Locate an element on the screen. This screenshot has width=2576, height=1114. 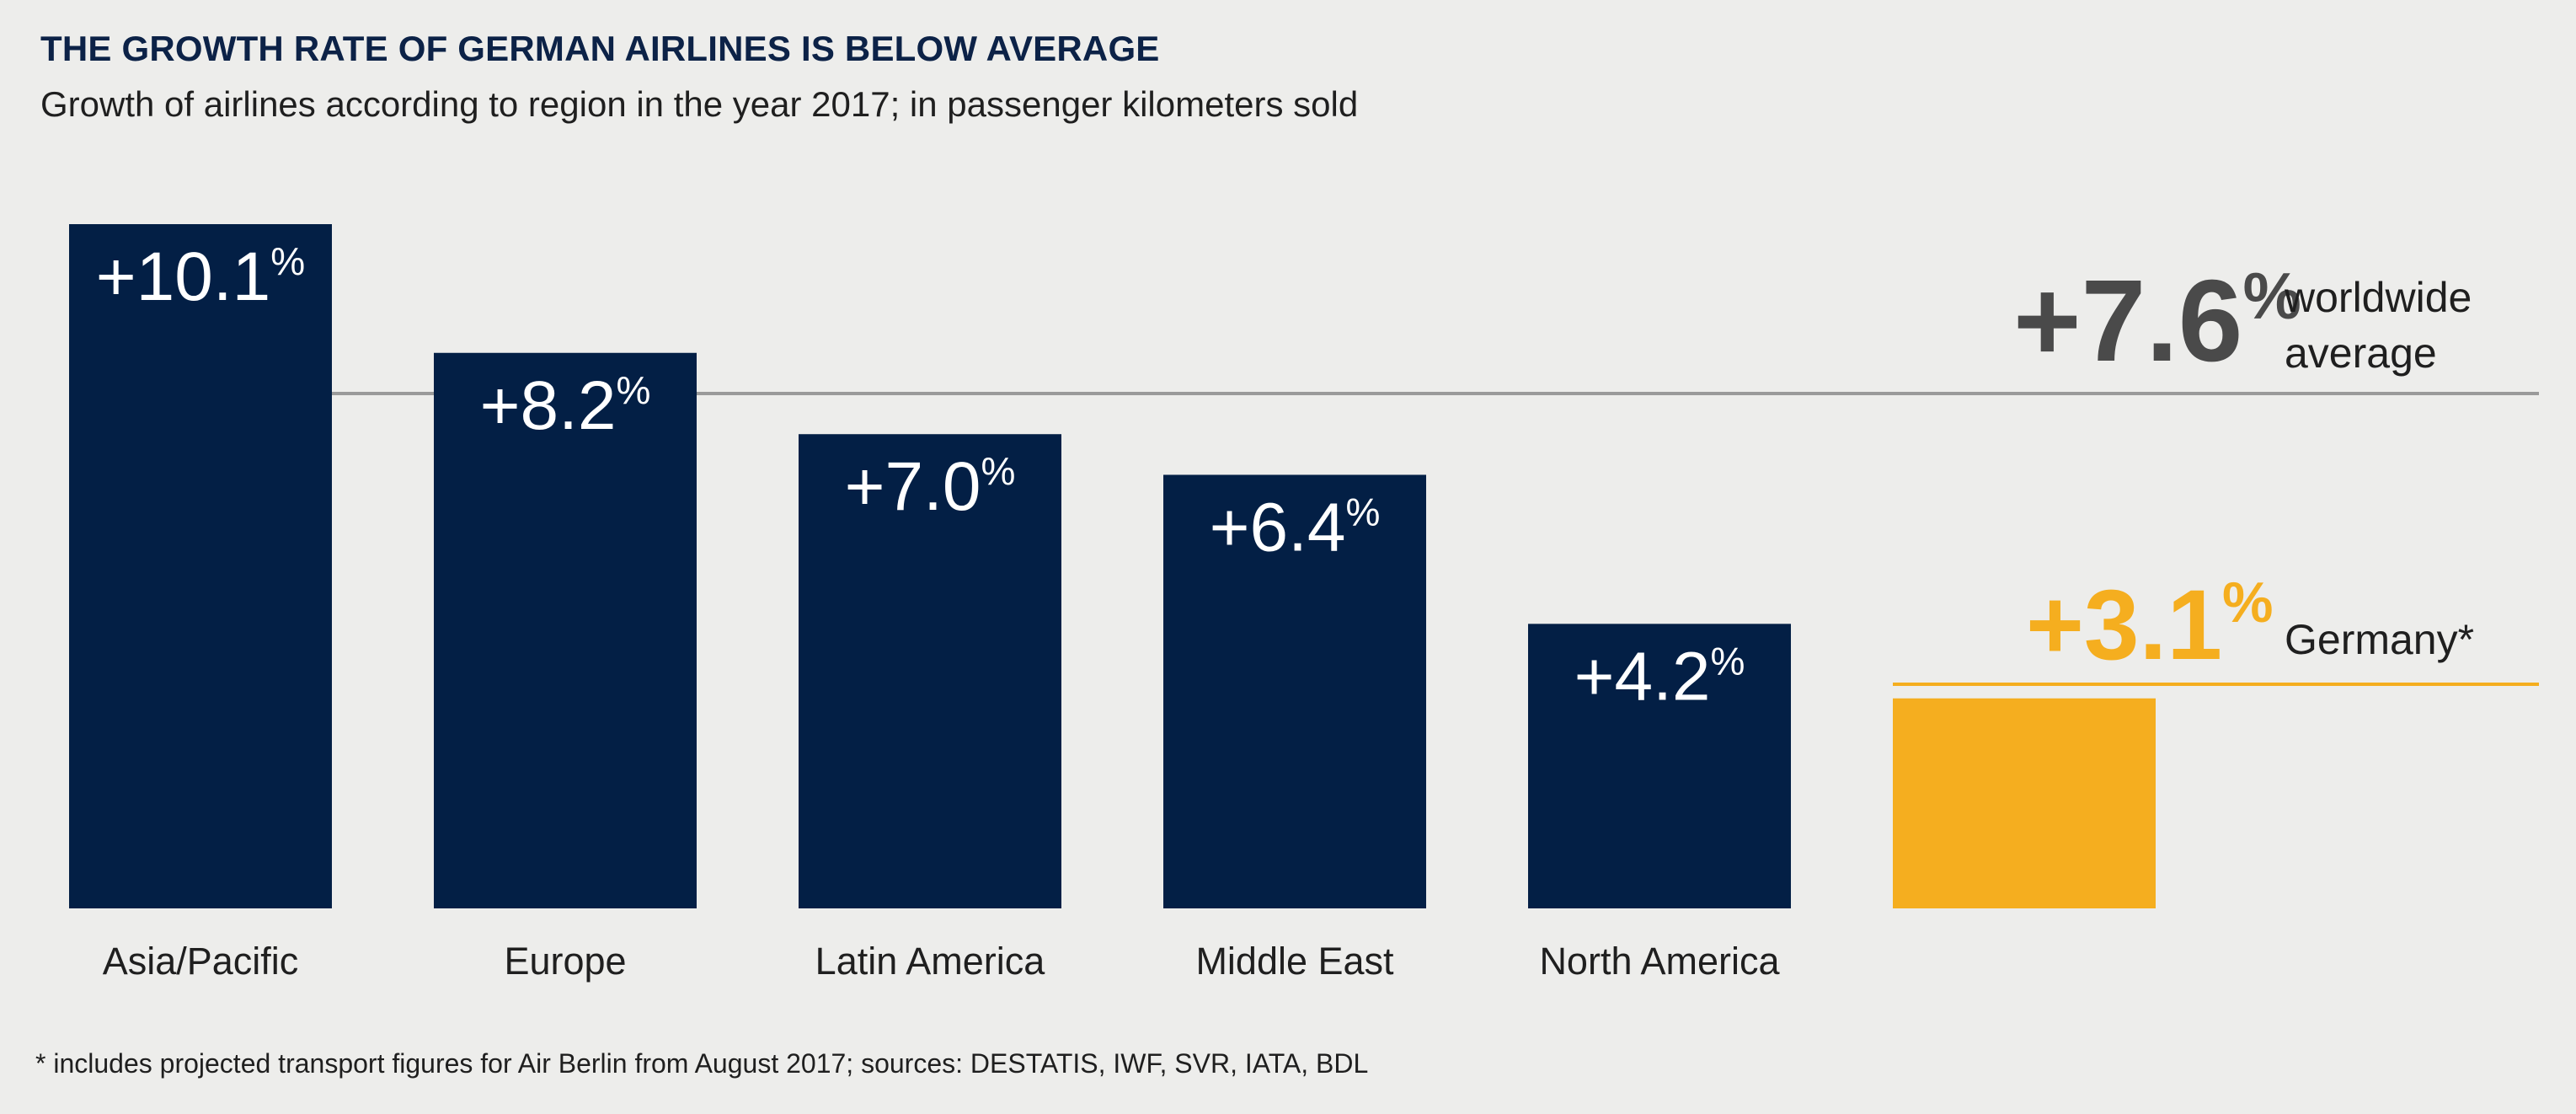
bar-group: +8.2% Europe is located at coordinates (565, 667).